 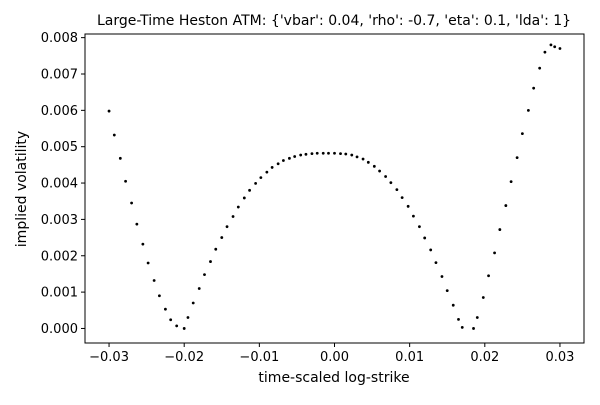 What do you see at coordinates (59, 184) in the screenshot?
I see `y-tick-label: 0.004` at bounding box center [59, 184].